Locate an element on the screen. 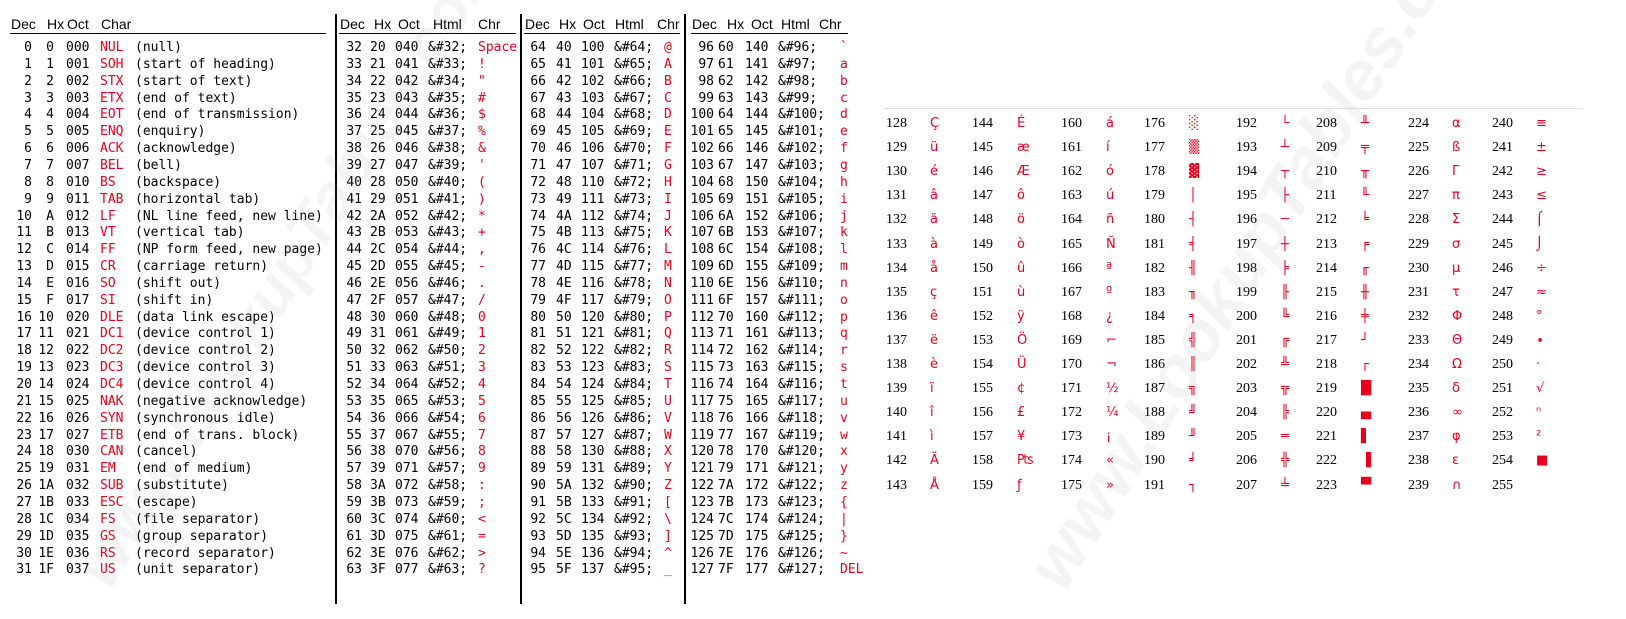  hex-cell: 1D is located at coordinates (46, 536).